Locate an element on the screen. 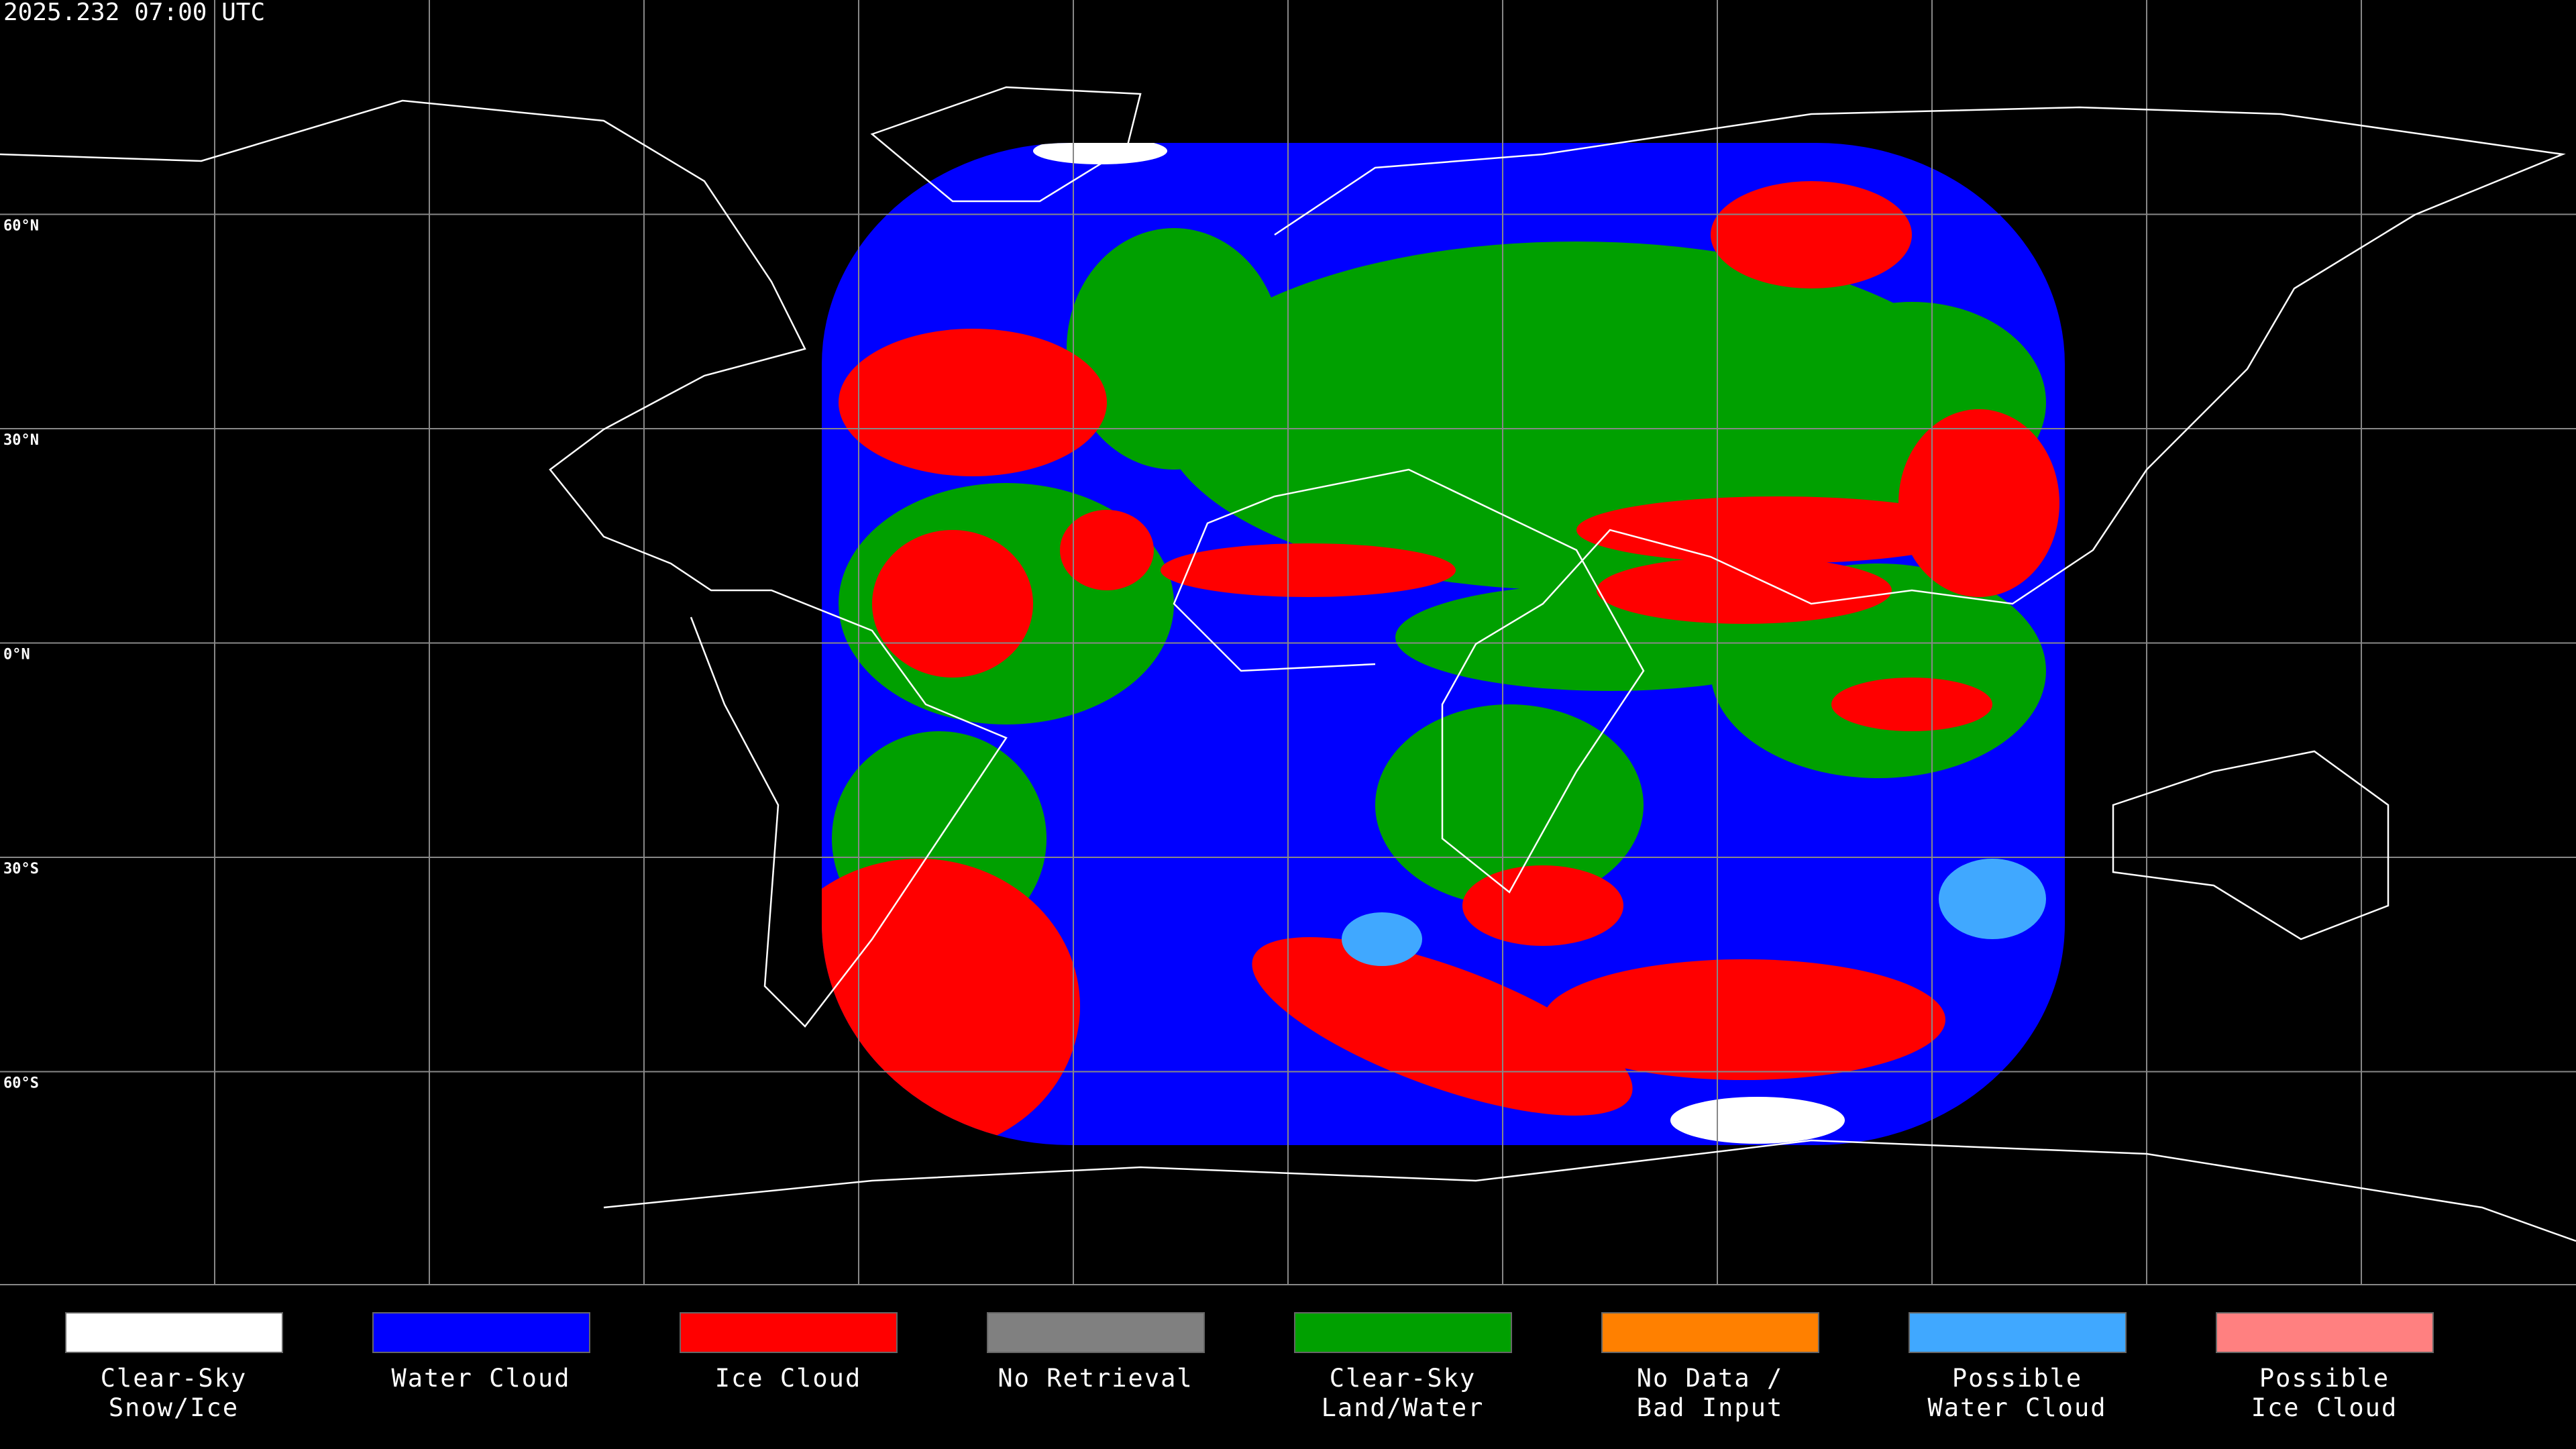 Image resolution: width=2576 pixels, height=1449 pixels. legend-label: No Data / is located at coordinates (1710, 1378).